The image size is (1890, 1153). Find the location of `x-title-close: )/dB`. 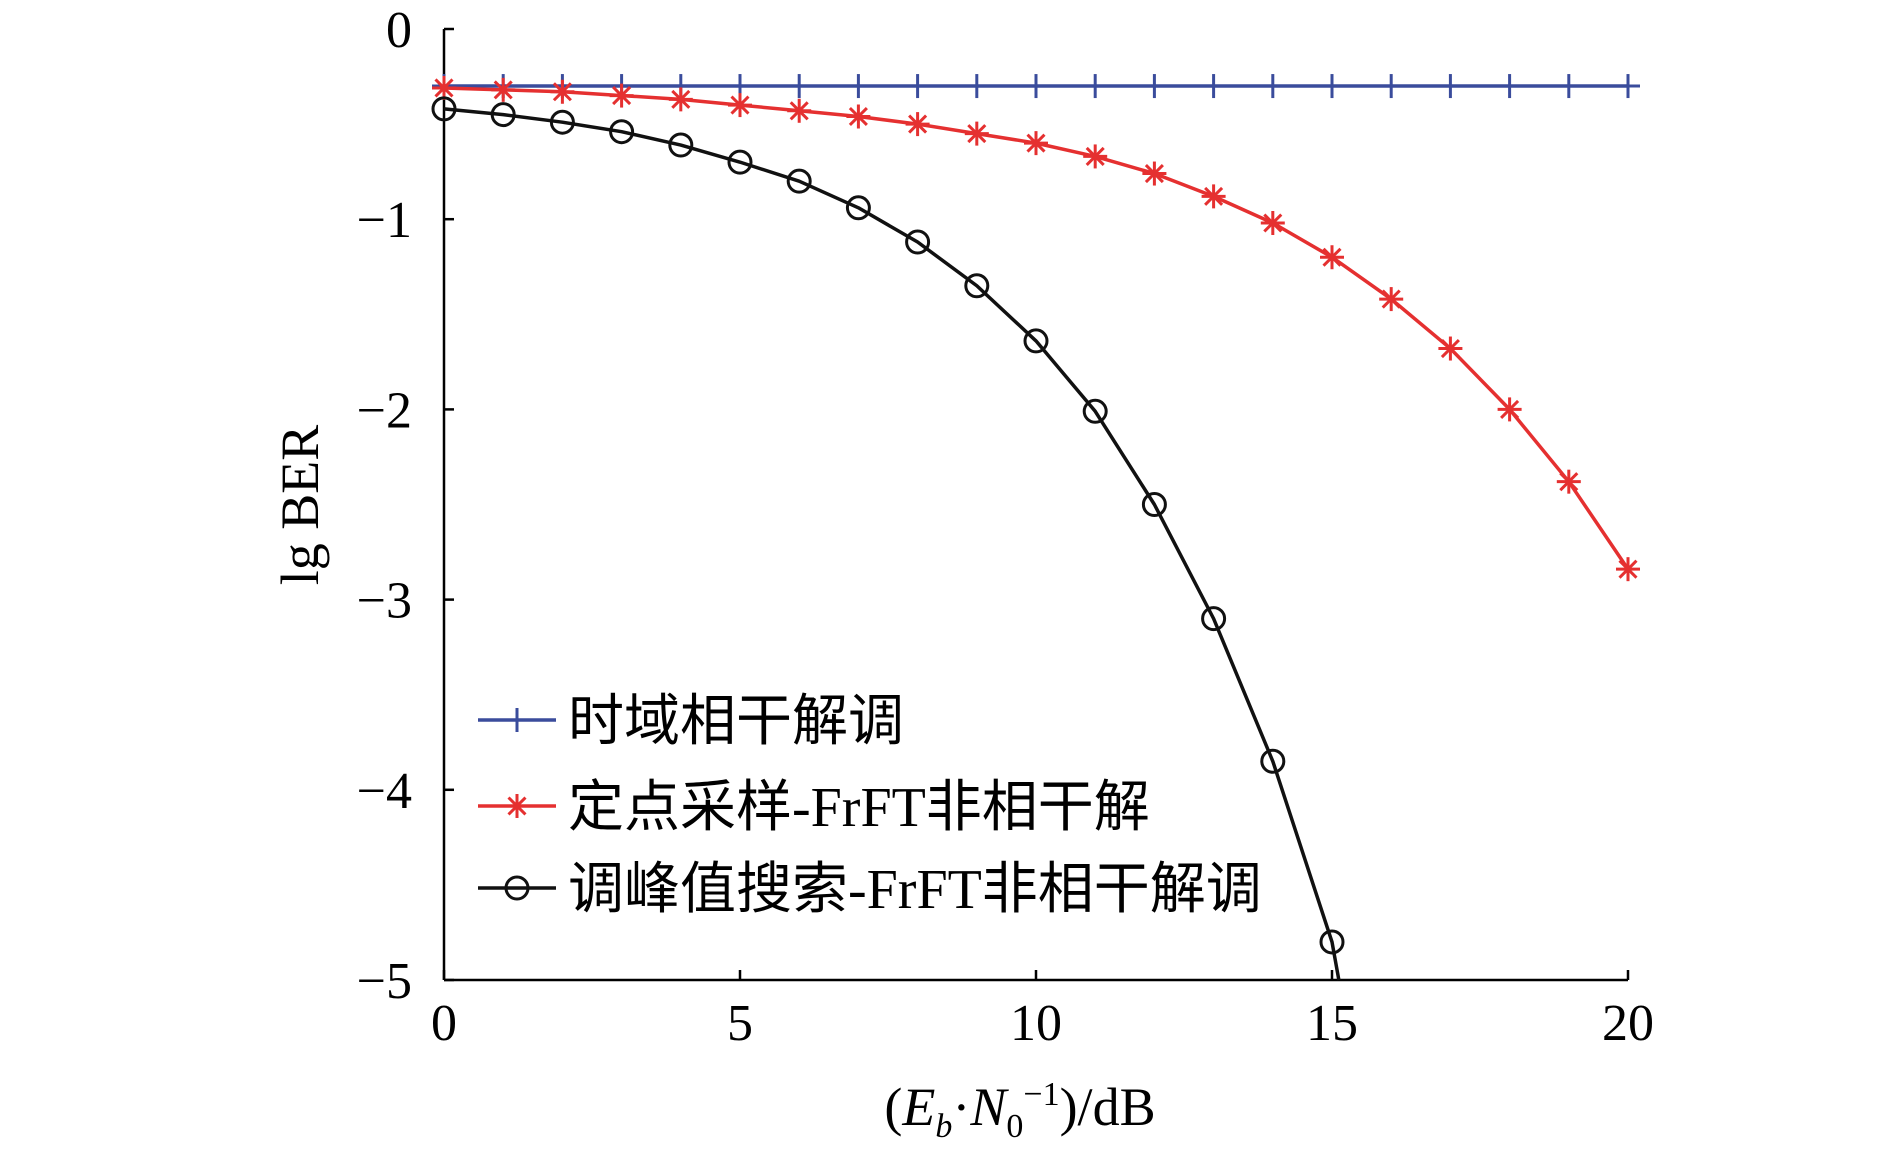

x-title-close: )/dB is located at coordinates (1108, 1107).